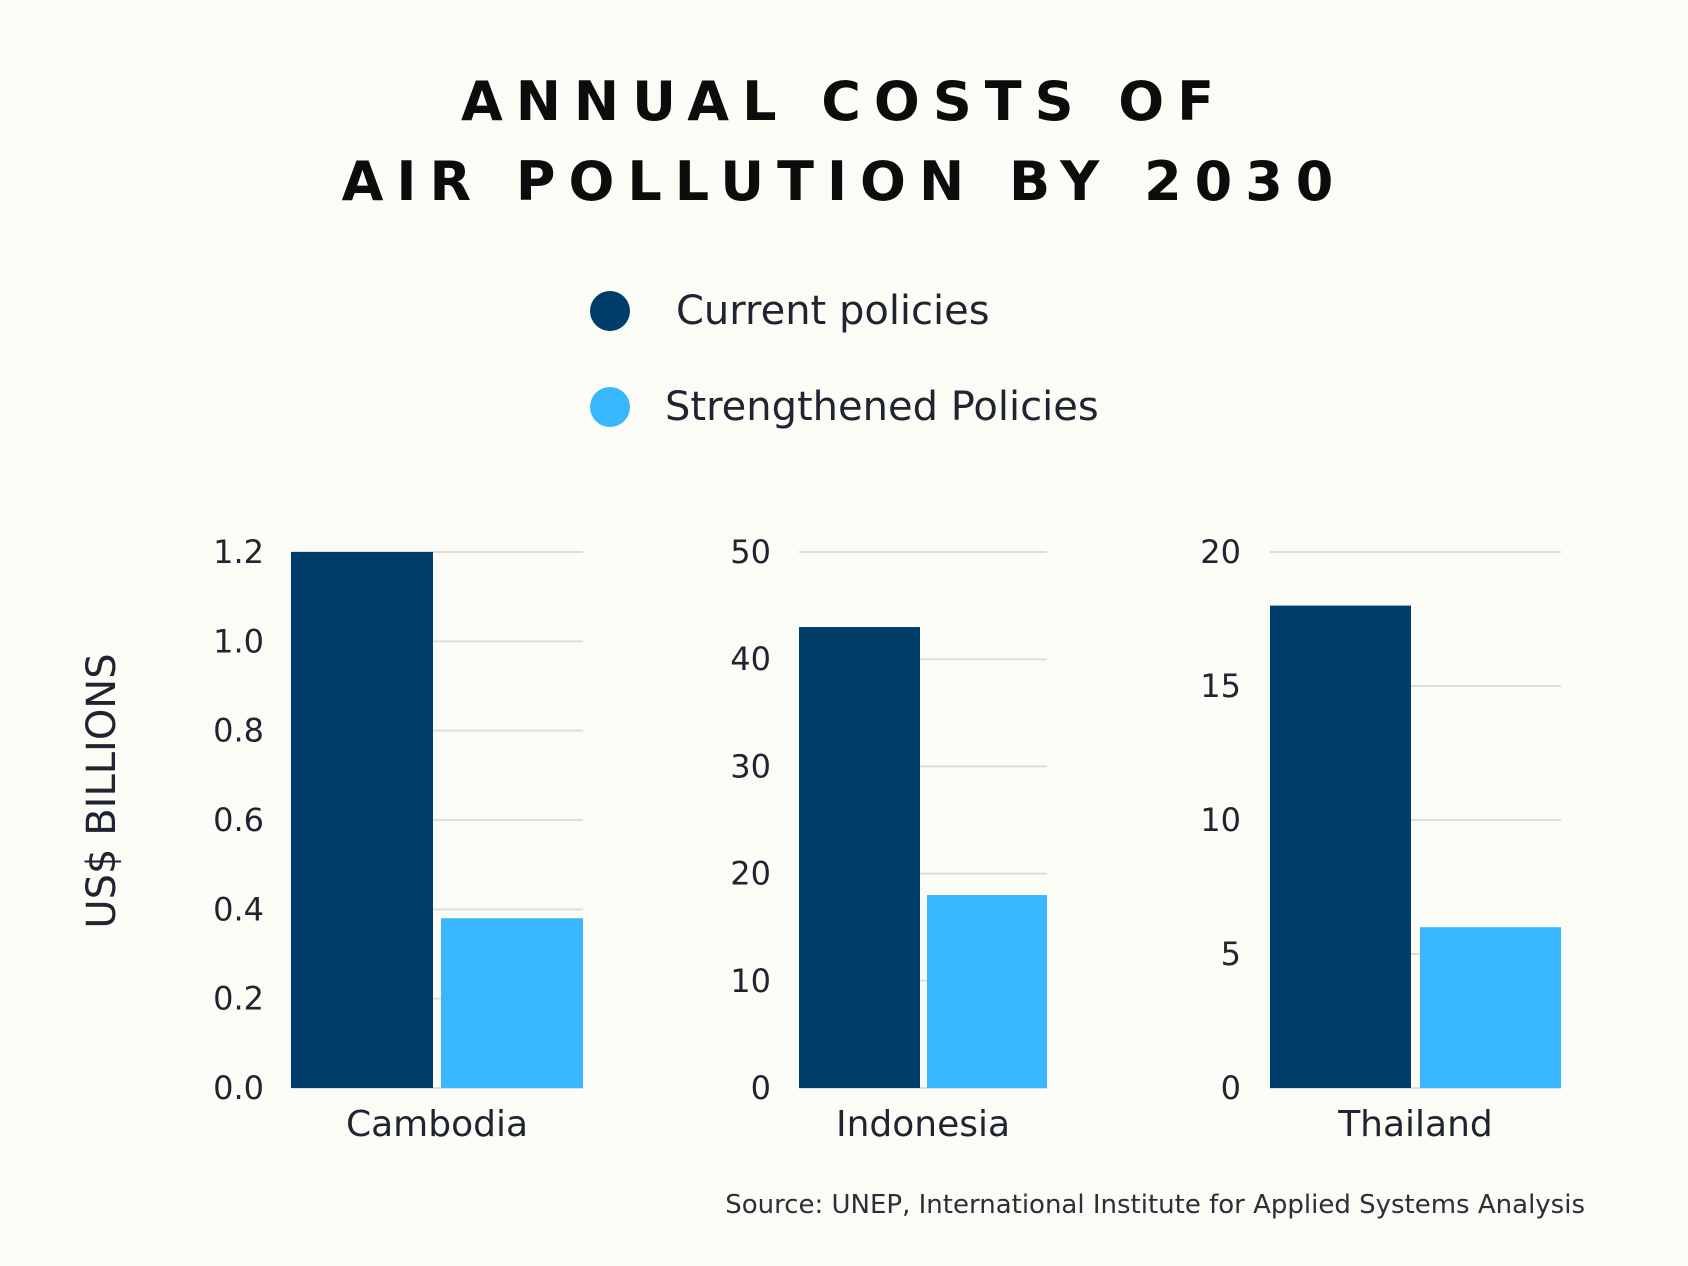  Describe the element at coordinates (102, 790) in the screenshot. I see `y-axis-label: US$ BILLIONS` at that location.